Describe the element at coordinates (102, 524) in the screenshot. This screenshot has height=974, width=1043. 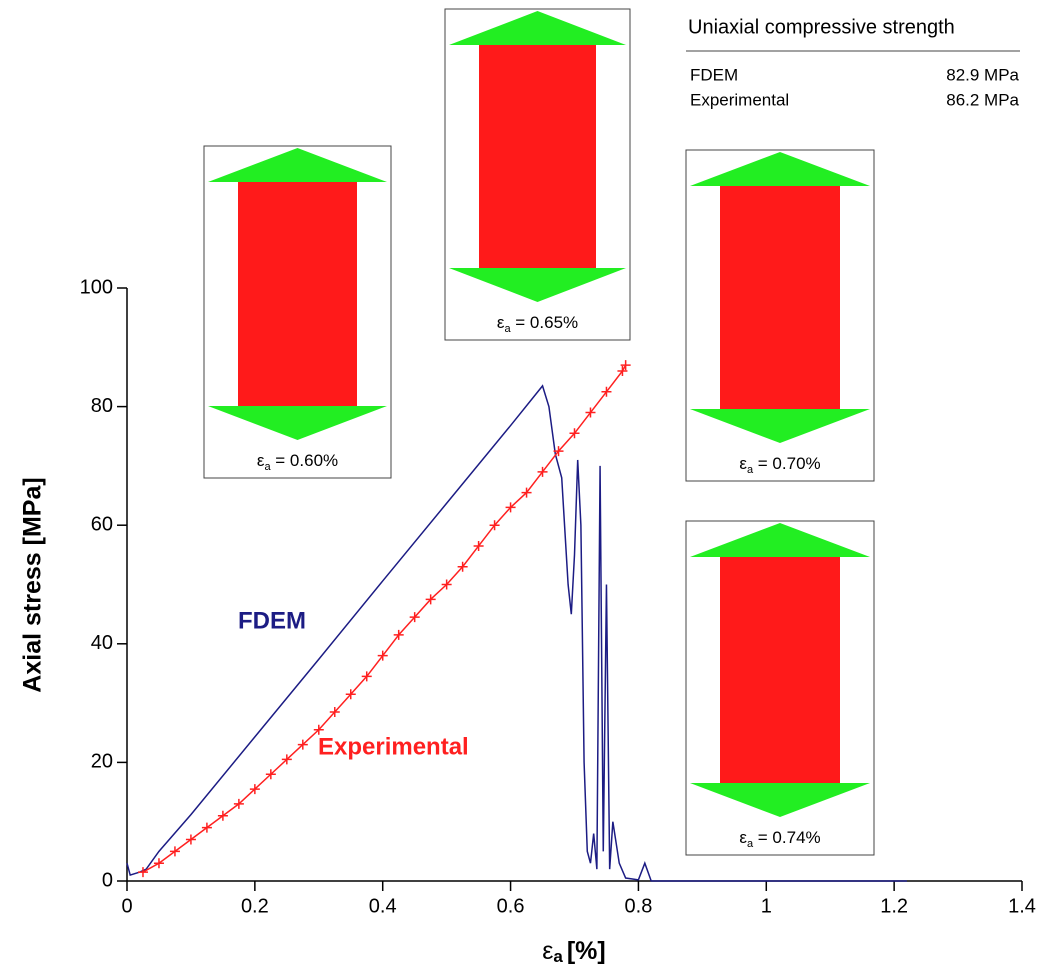
I see `y-tick-label: 60` at that location.